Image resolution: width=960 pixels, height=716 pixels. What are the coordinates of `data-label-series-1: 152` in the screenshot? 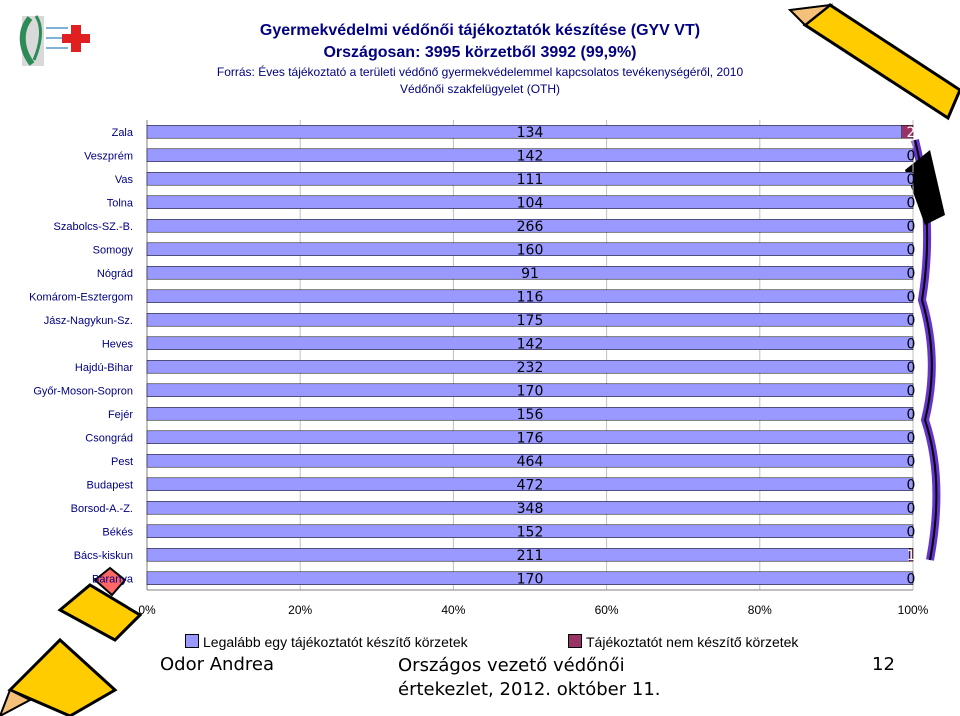 It's located at (530, 532).